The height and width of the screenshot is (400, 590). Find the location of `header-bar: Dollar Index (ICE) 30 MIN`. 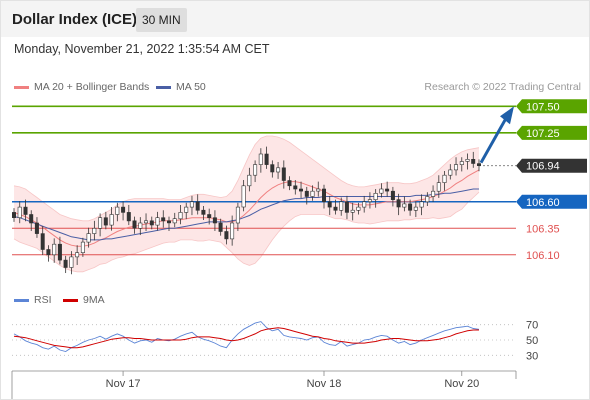

header-bar: Dollar Index (ICE) 30 MIN is located at coordinates (295, 19).